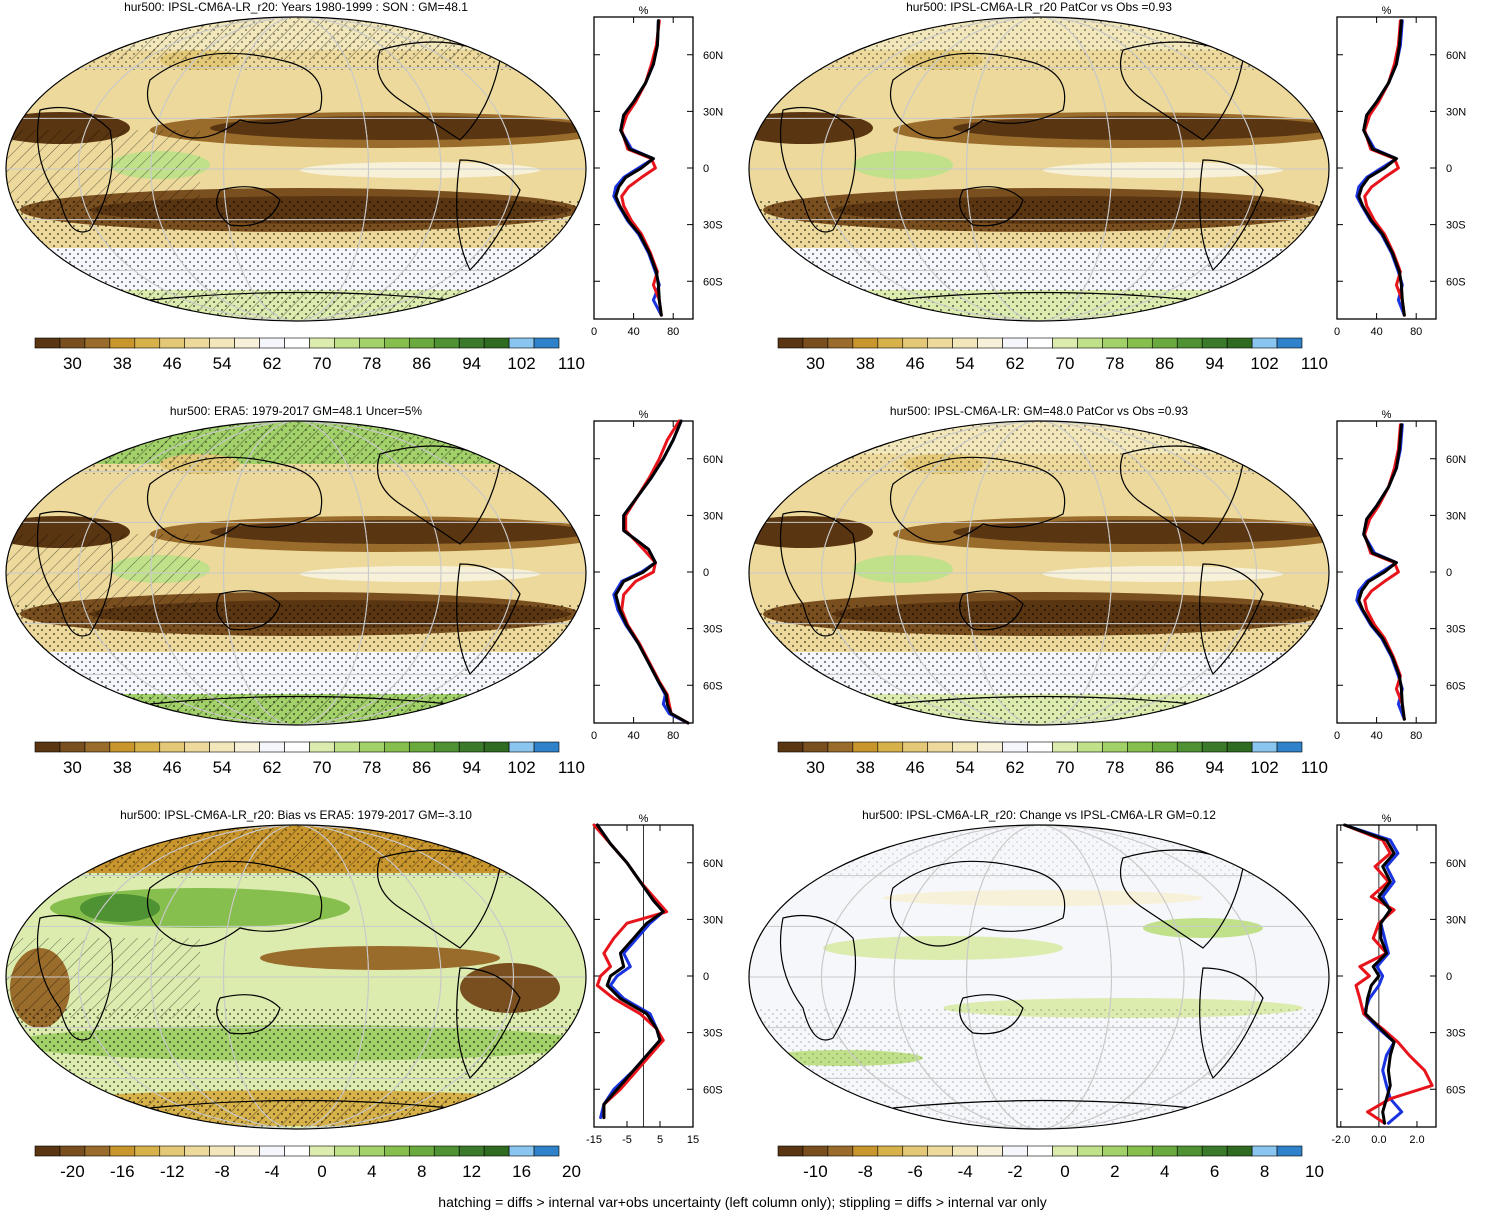  What do you see at coordinates (571, 1171) in the screenshot?
I see `colorbar-label: 20` at bounding box center [571, 1171].